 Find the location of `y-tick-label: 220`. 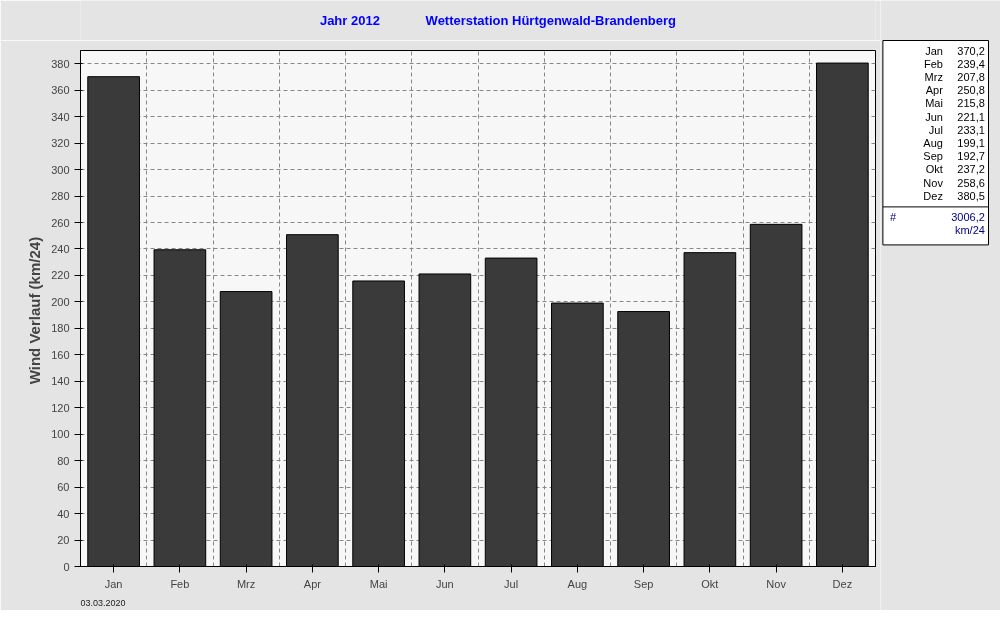

y-tick-label: 220 is located at coordinates (60, 275).